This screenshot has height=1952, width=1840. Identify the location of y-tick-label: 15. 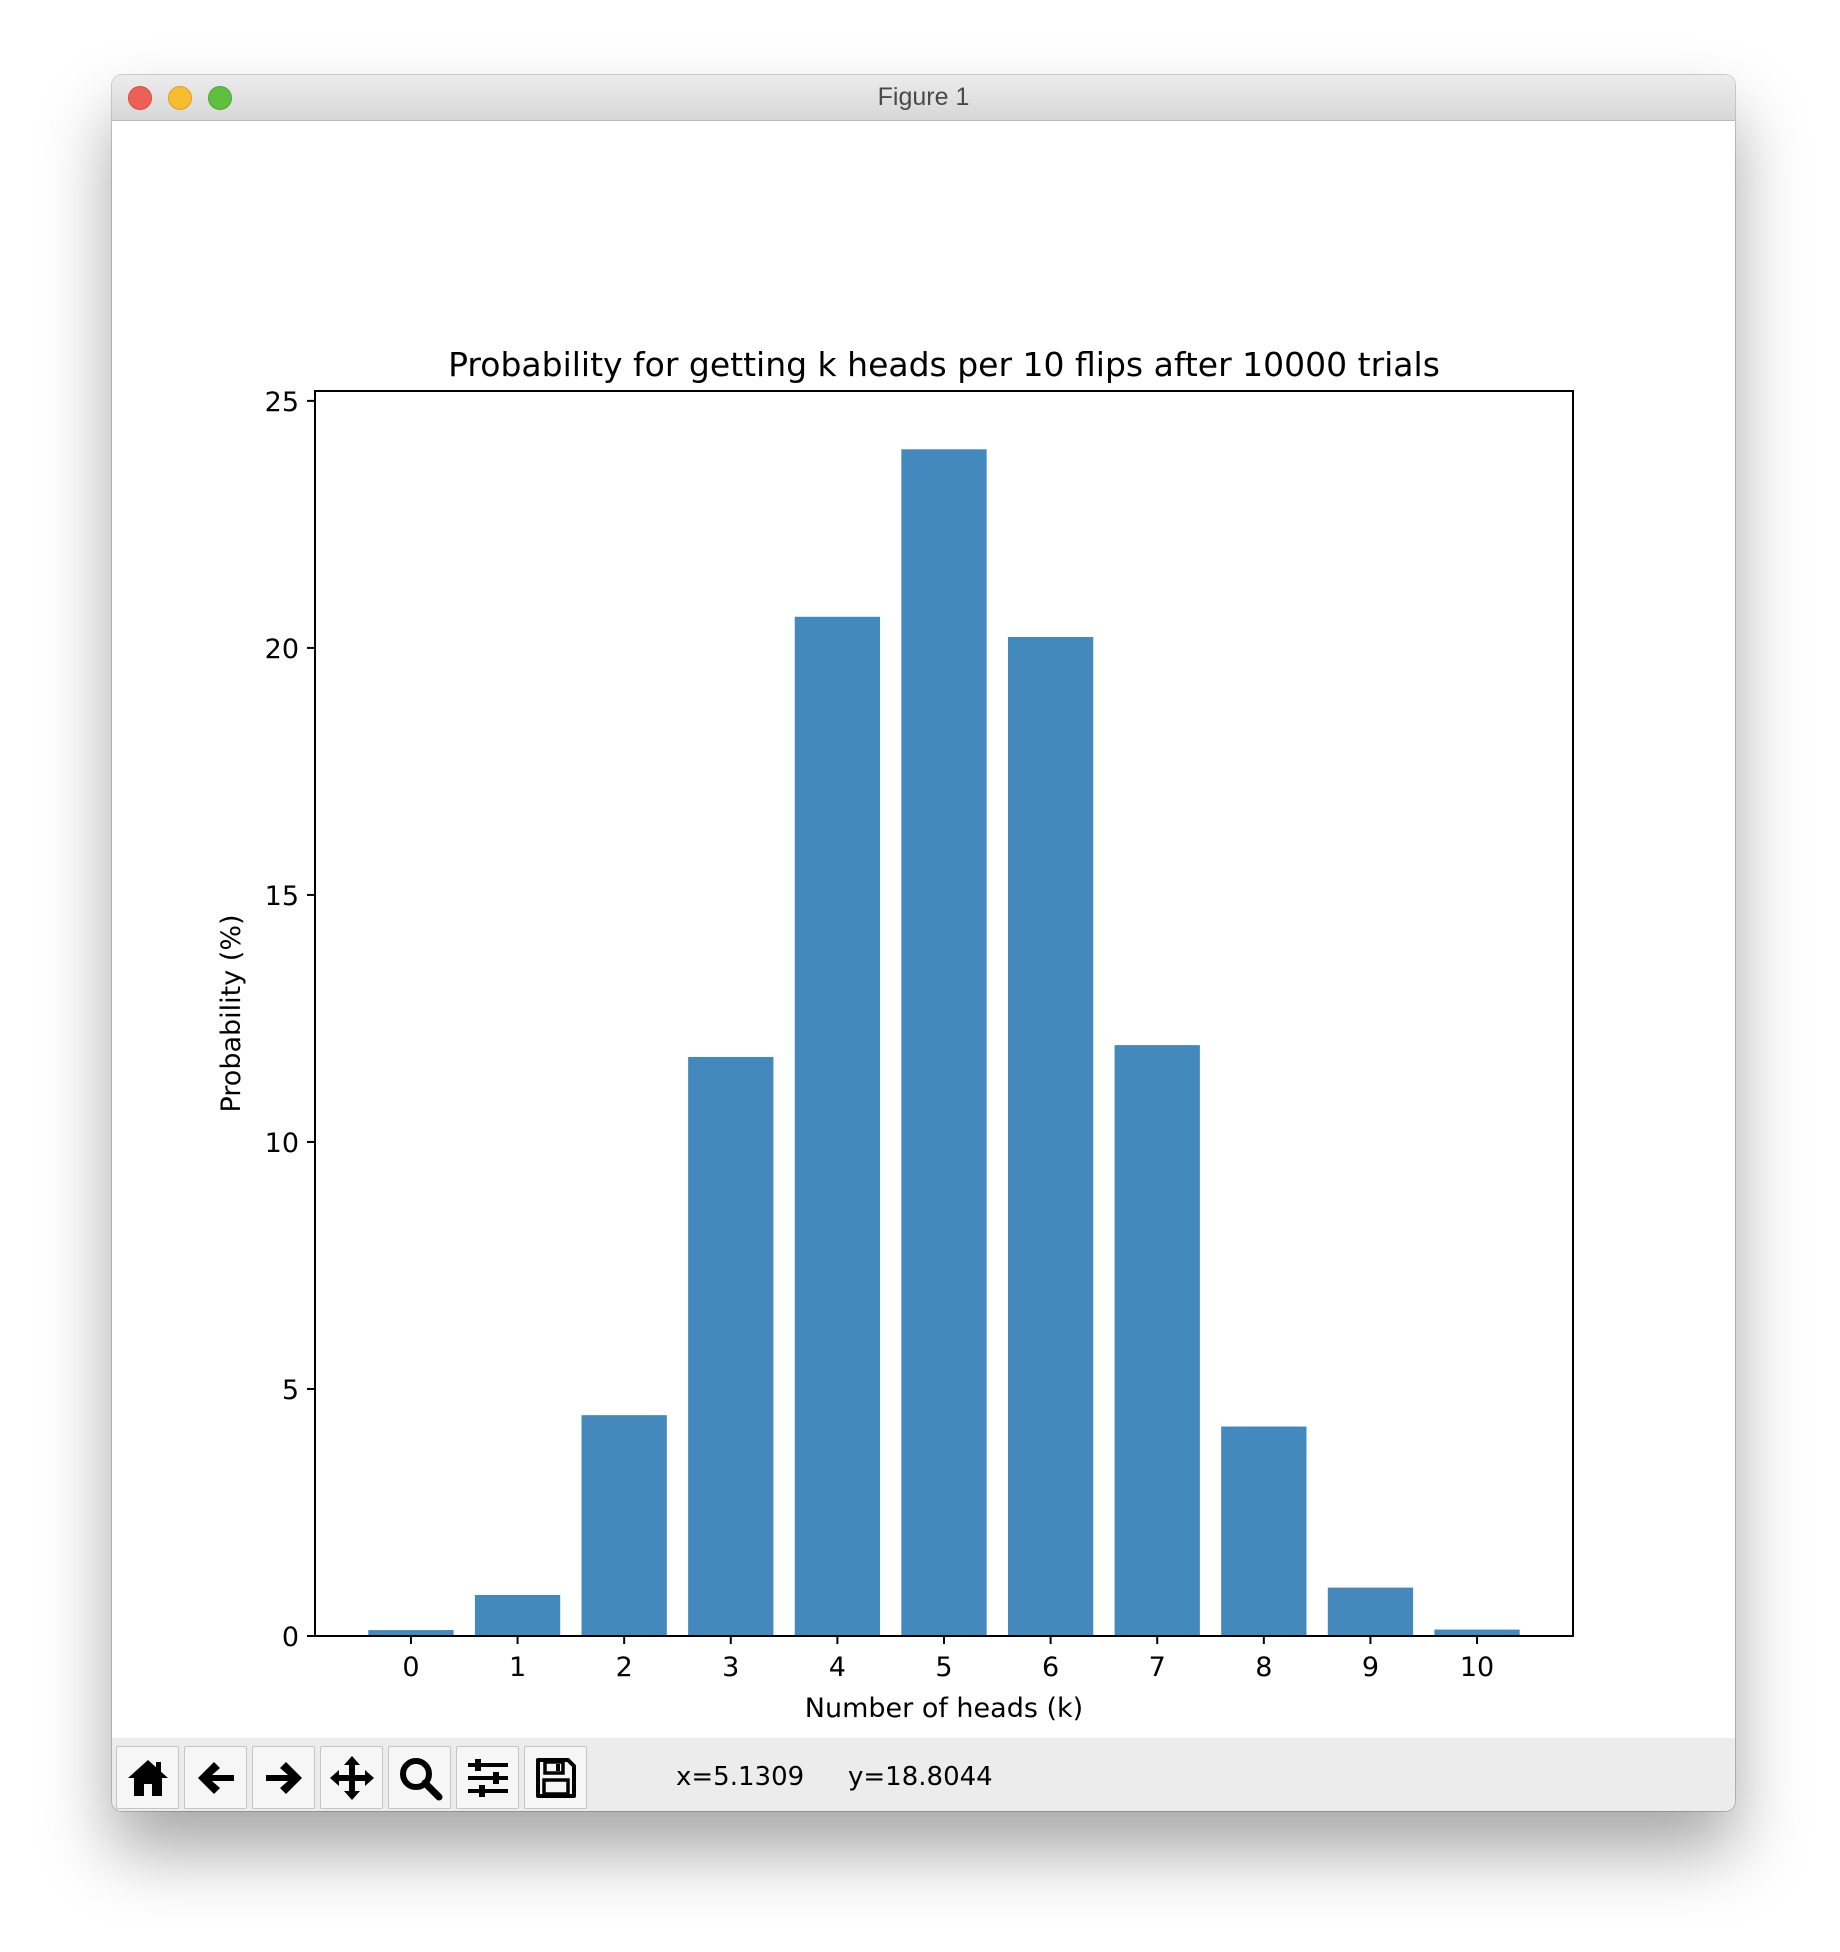
(282, 896).